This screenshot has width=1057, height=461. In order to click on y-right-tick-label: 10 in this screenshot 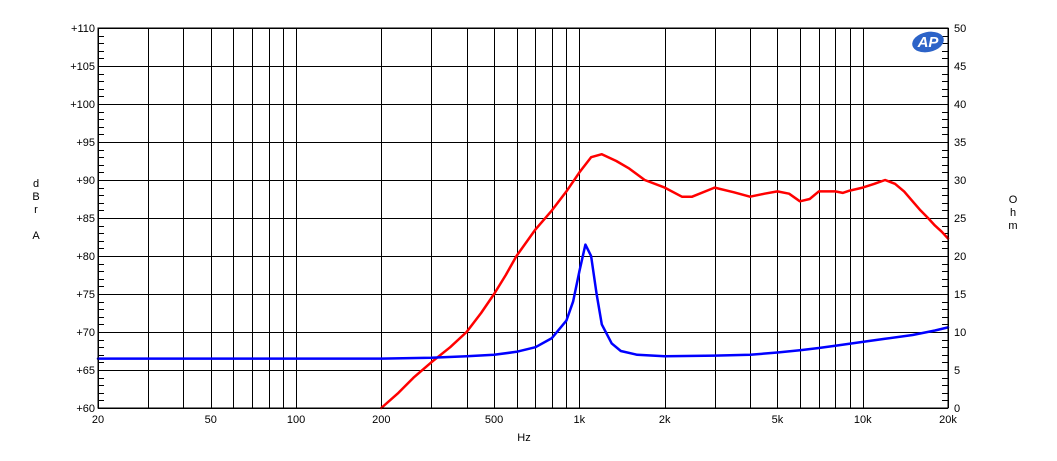, I will do `click(960, 333)`.